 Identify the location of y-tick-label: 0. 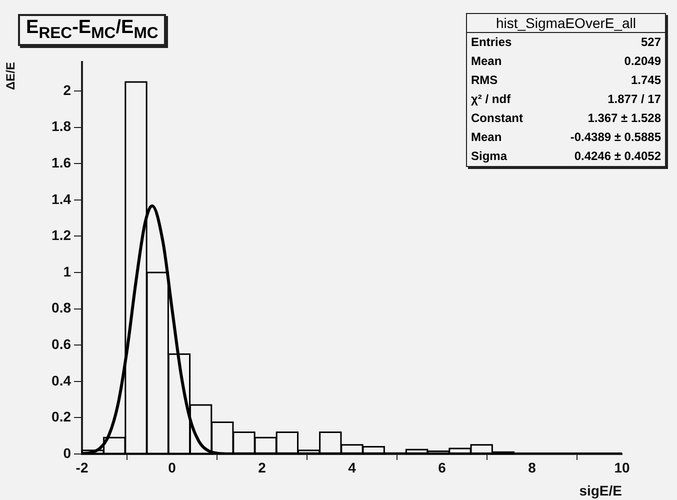
(67, 452).